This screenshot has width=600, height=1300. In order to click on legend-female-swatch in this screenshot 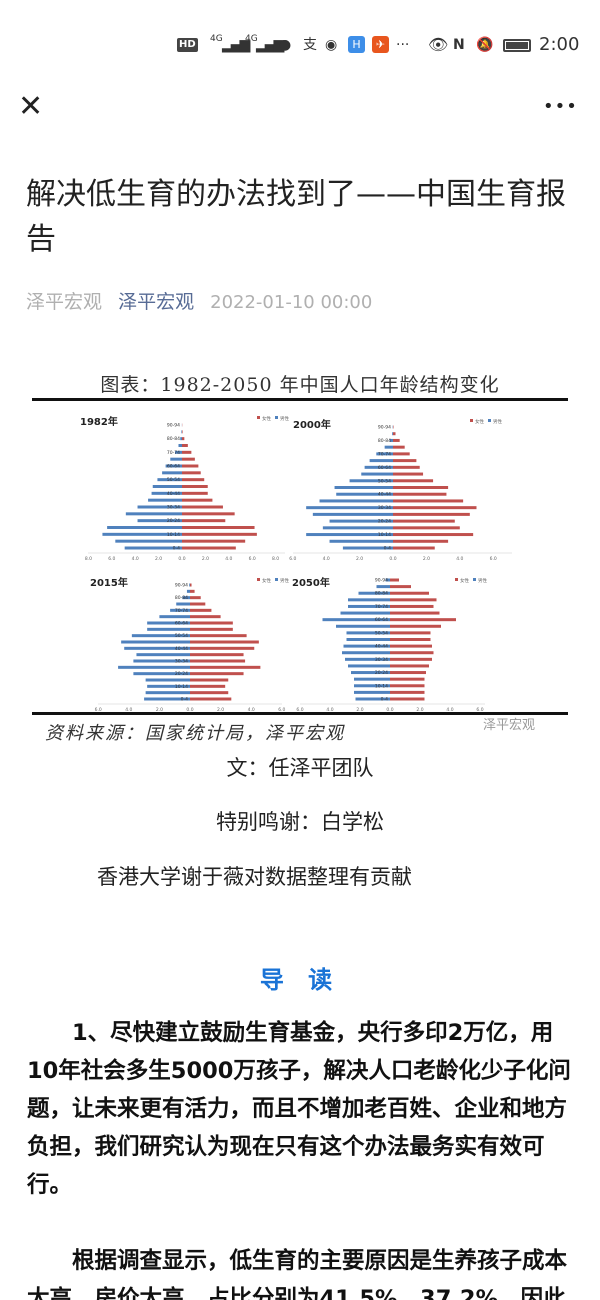, I will do `click(456, 579)`.